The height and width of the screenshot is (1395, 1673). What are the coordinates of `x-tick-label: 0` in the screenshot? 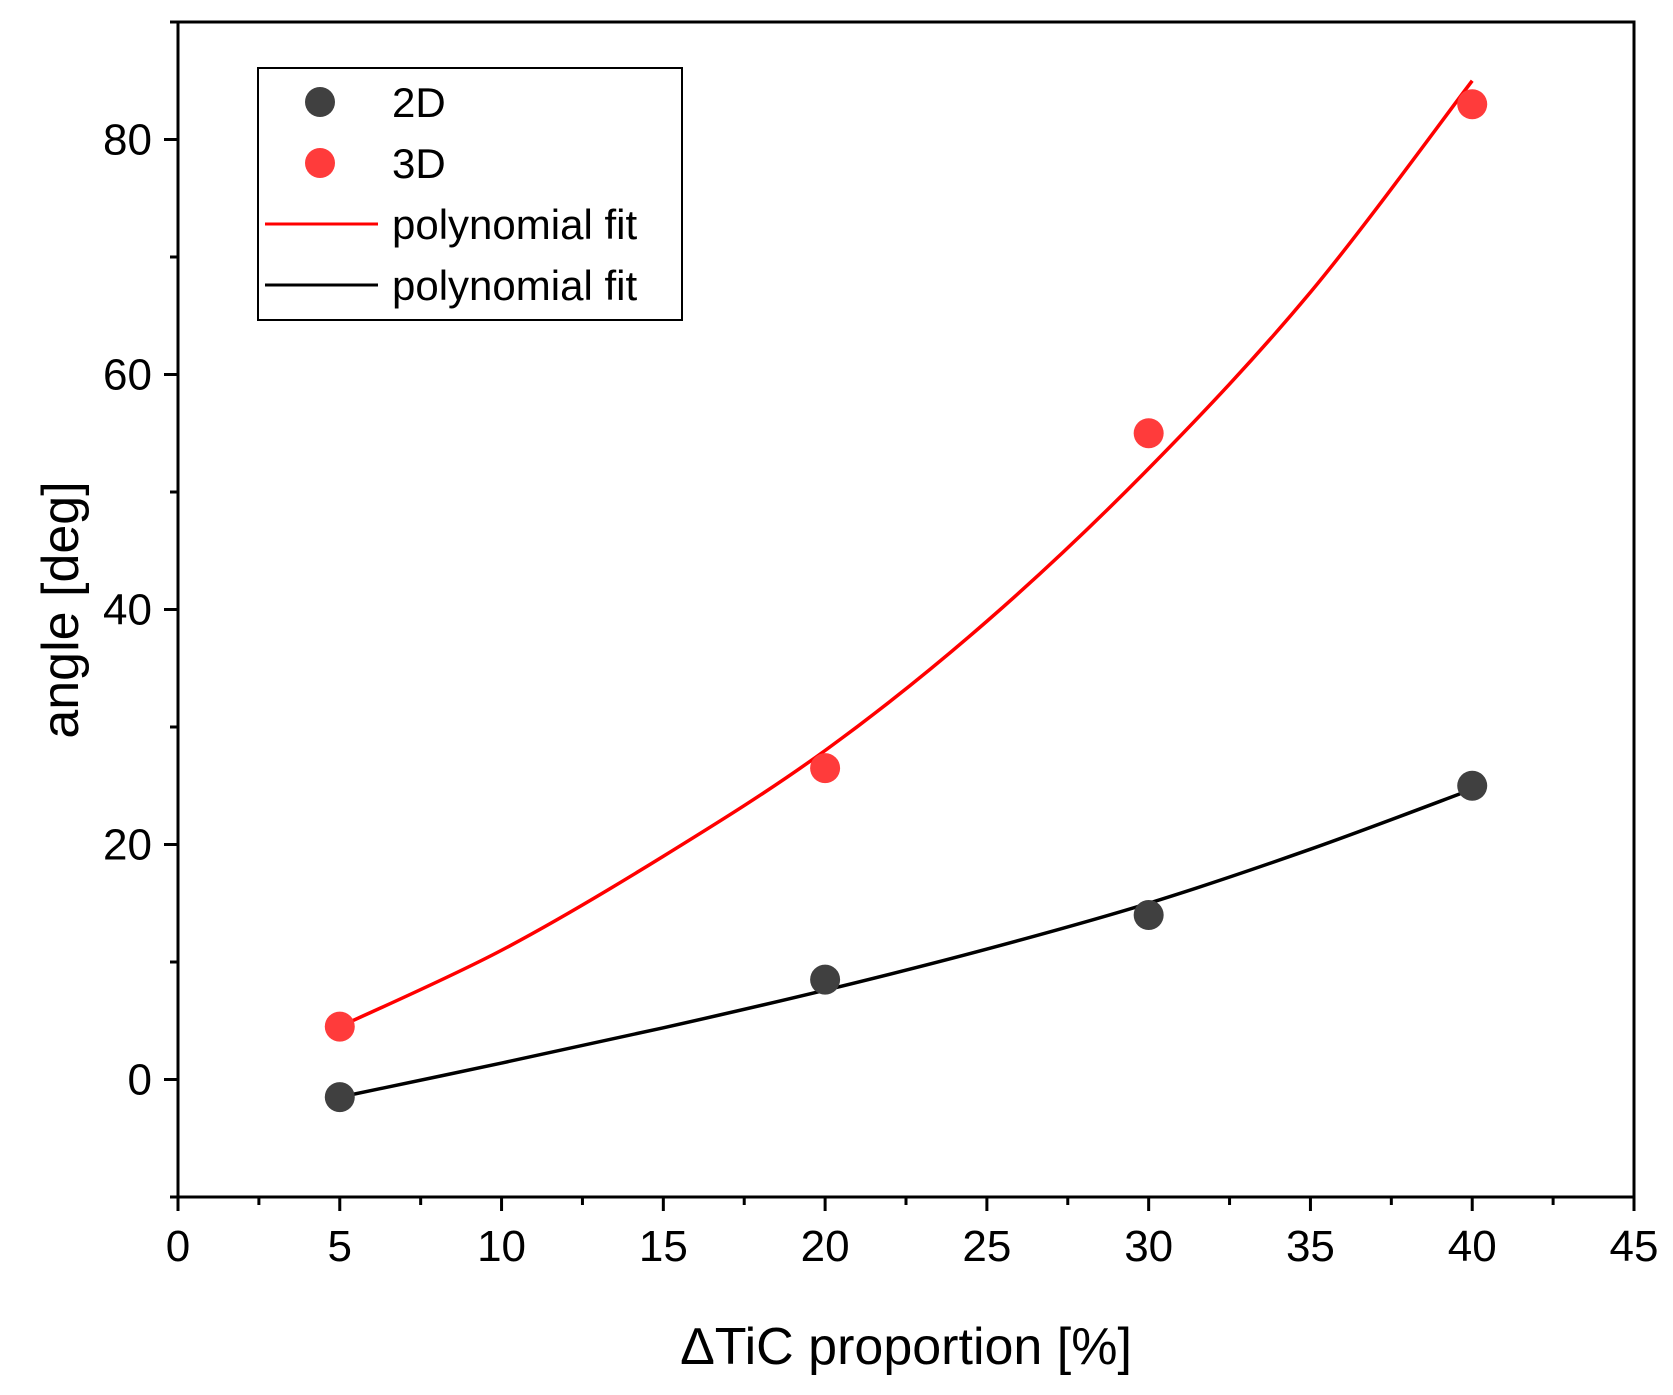 It's located at (178, 1246).